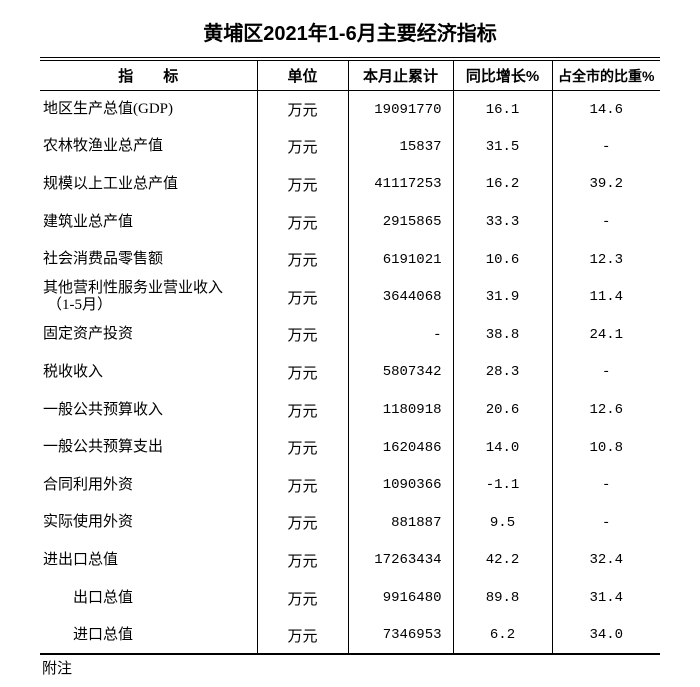  I want to click on city-share-cell: 11.4, so click(606, 297).